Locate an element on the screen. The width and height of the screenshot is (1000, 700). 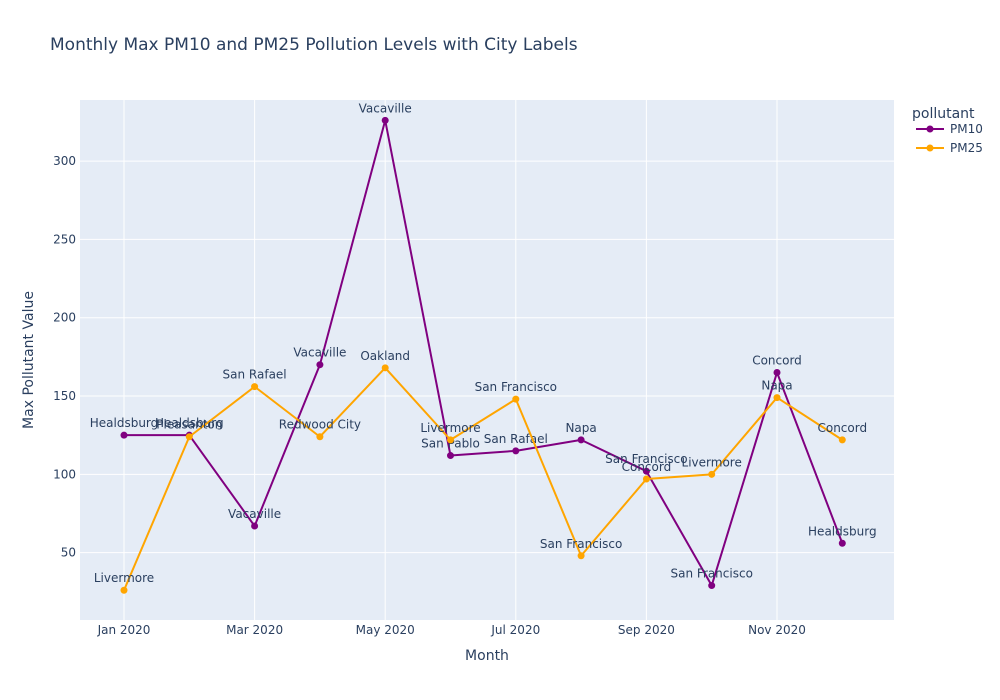
point-label: Pleasanton is located at coordinates (189, 425).